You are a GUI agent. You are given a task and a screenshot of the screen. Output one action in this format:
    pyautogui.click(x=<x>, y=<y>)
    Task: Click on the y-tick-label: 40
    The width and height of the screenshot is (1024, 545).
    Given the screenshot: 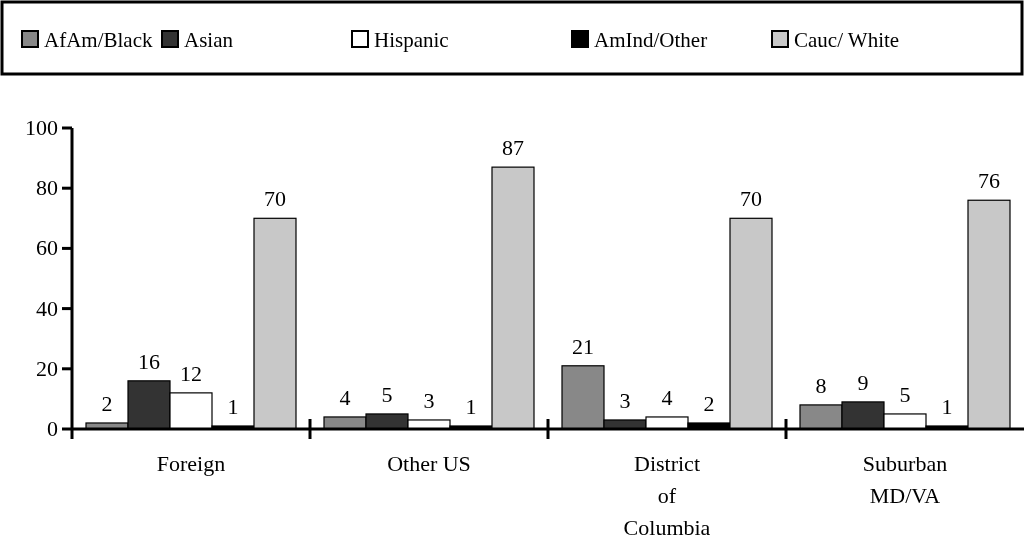 What is the action you would take?
    pyautogui.click(x=47, y=308)
    